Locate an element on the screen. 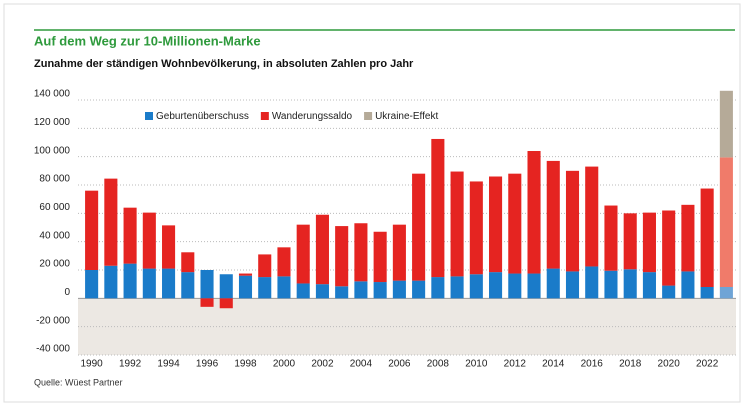 Image resolution: width=745 pixels, height=406 pixels. x-tick-label: 2004 is located at coordinates (361, 364).